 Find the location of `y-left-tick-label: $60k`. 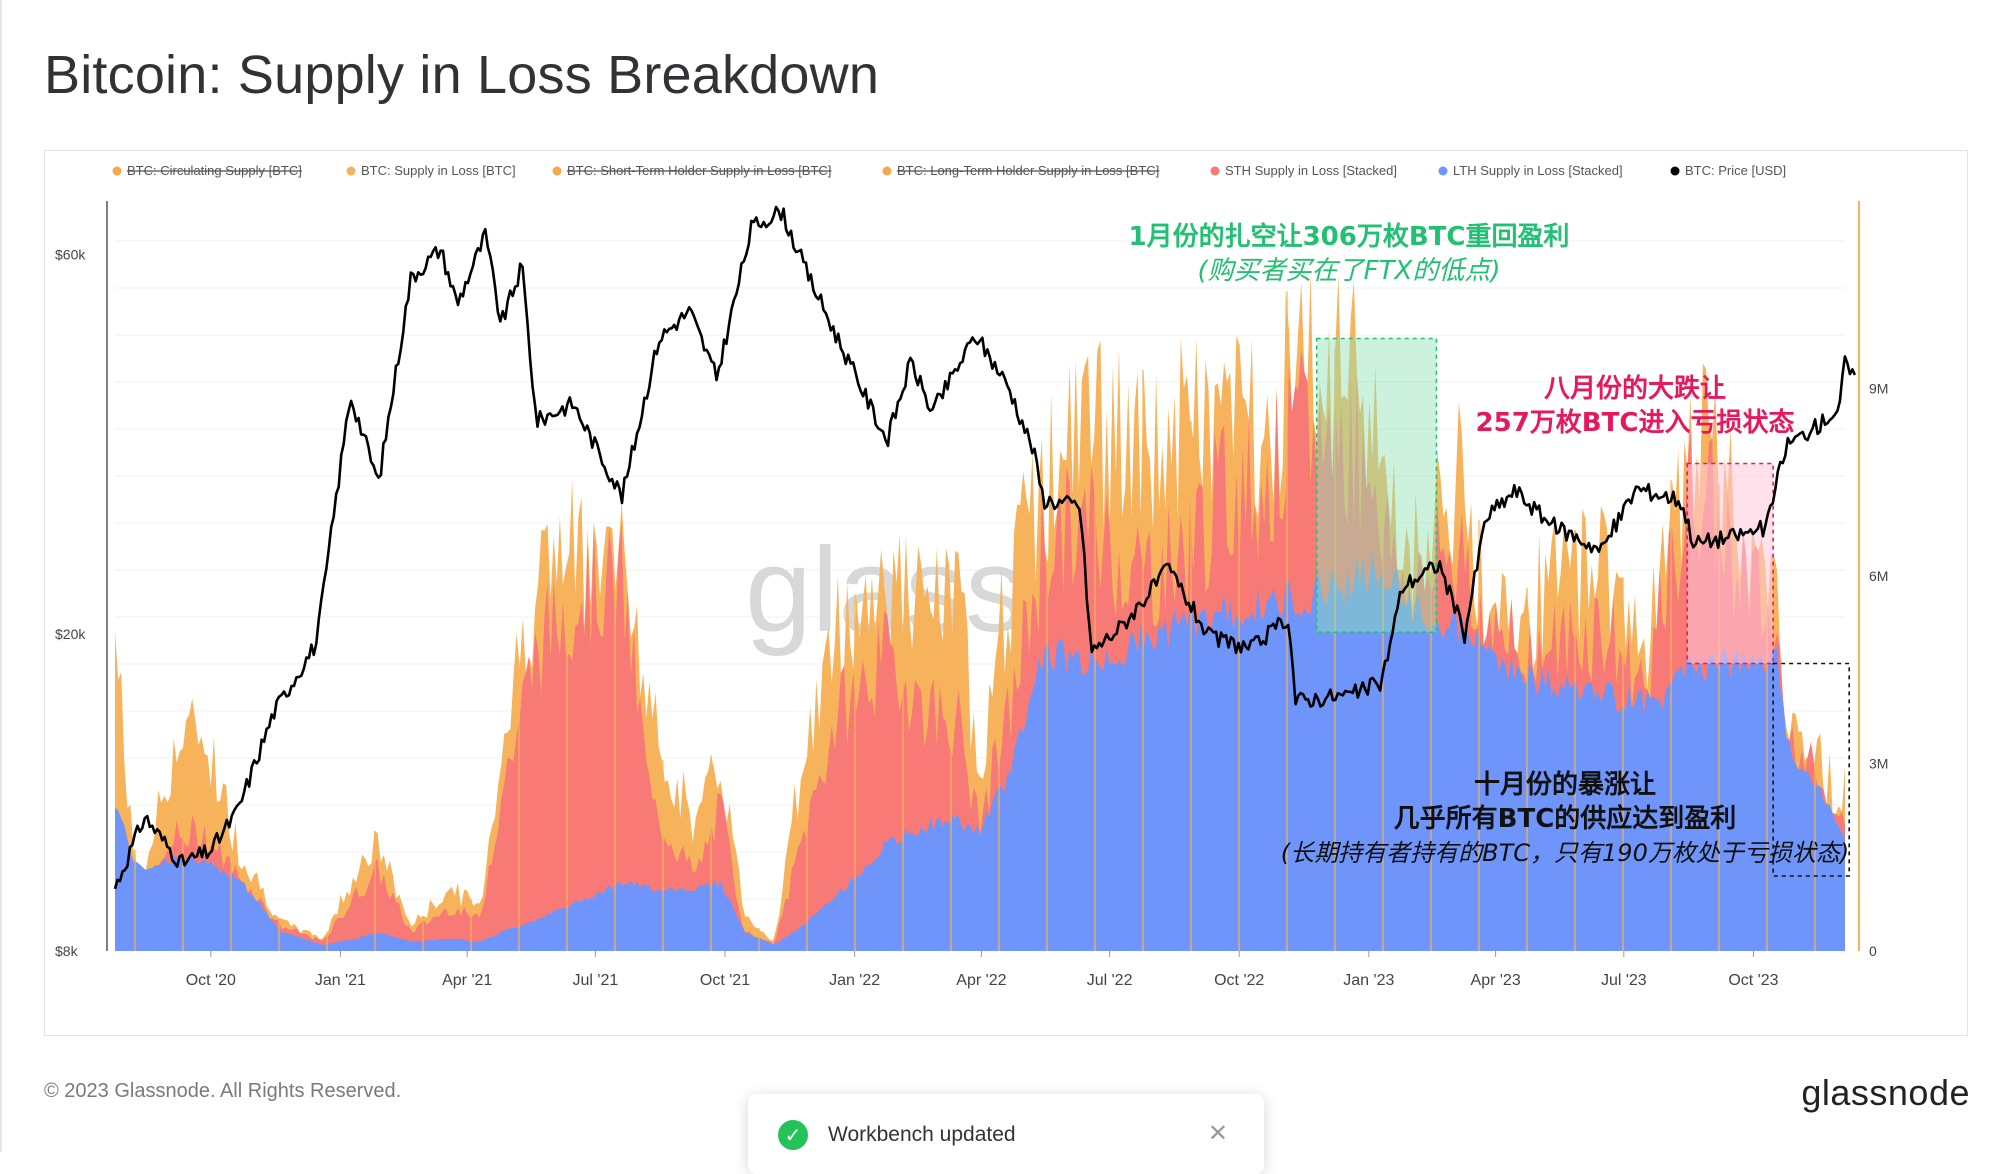

y-left-tick-label: $60k is located at coordinates (70, 254).